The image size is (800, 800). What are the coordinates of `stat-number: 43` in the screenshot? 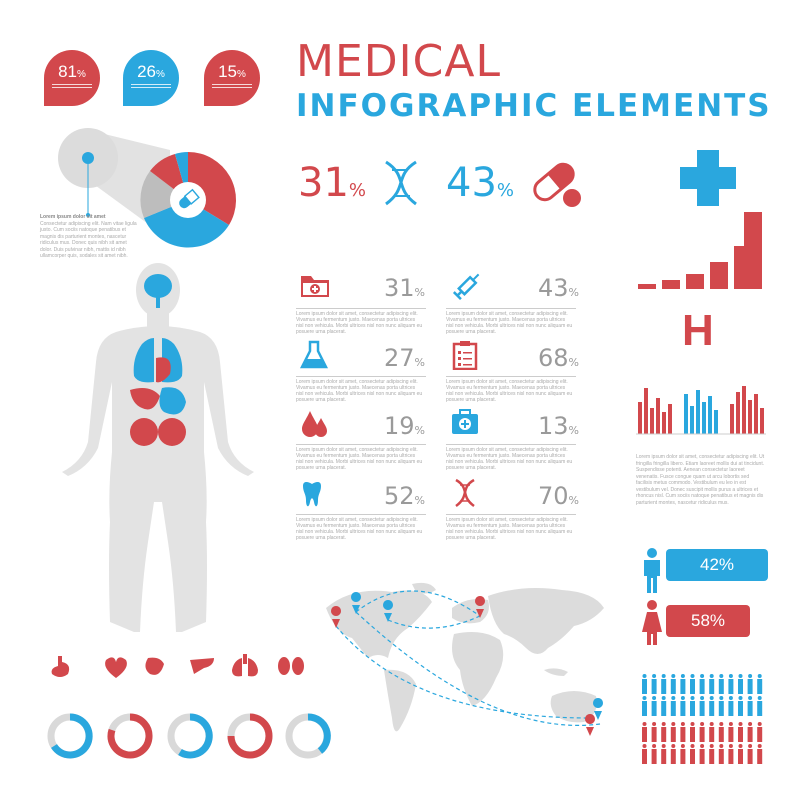 It's located at (553, 288).